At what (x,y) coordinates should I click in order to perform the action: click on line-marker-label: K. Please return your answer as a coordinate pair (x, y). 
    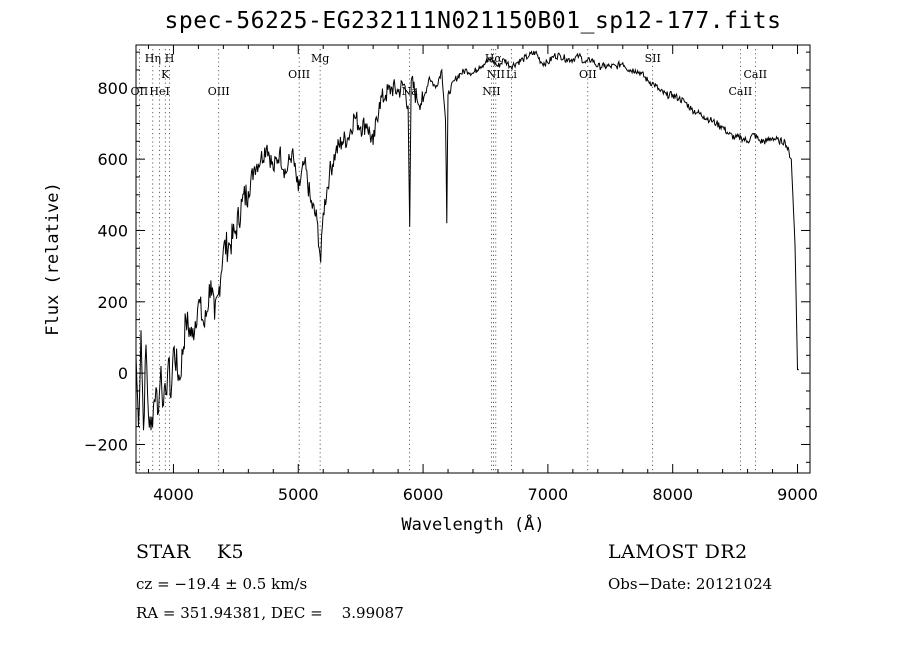
    Looking at the image, I should click on (165, 74).